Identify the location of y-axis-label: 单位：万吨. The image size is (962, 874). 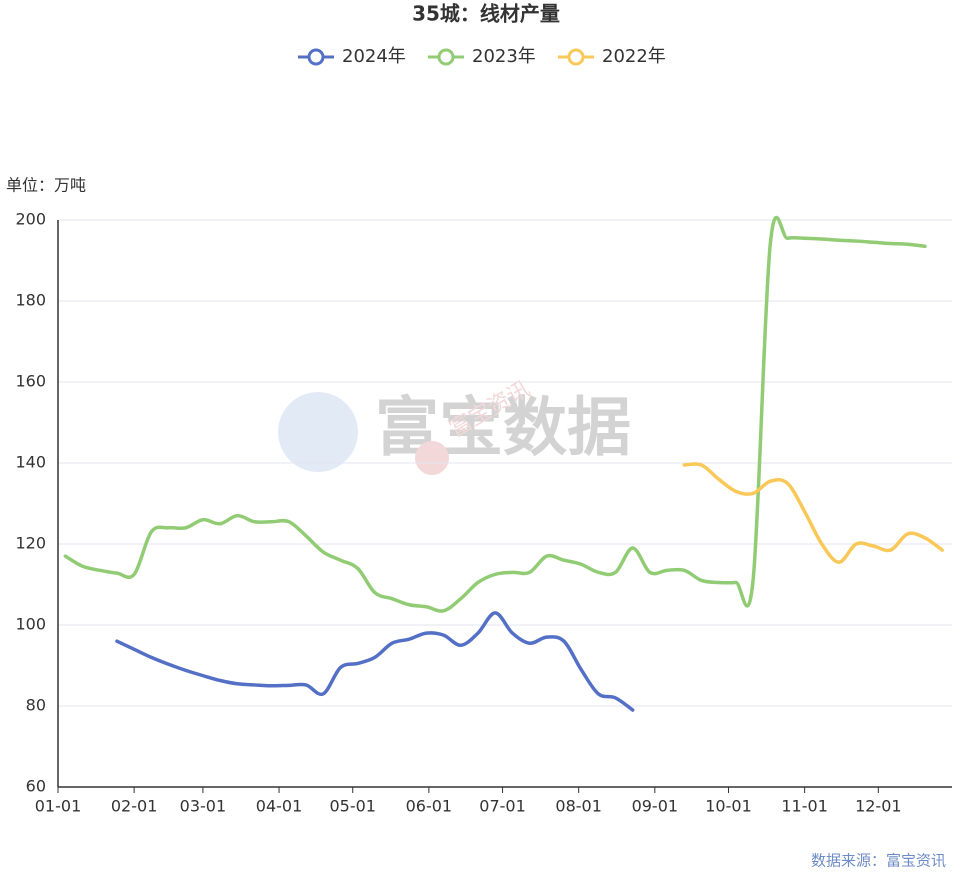
(46, 185).